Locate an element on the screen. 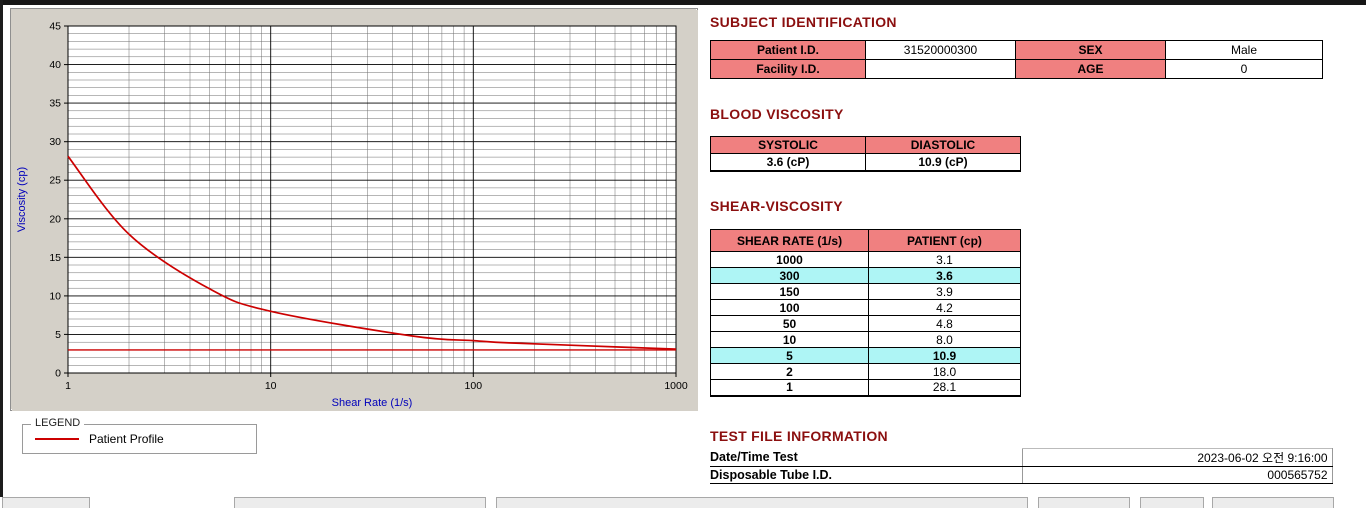 The width and height of the screenshot is (1366, 508). shear-row: 150 3.9 is located at coordinates (865, 291).